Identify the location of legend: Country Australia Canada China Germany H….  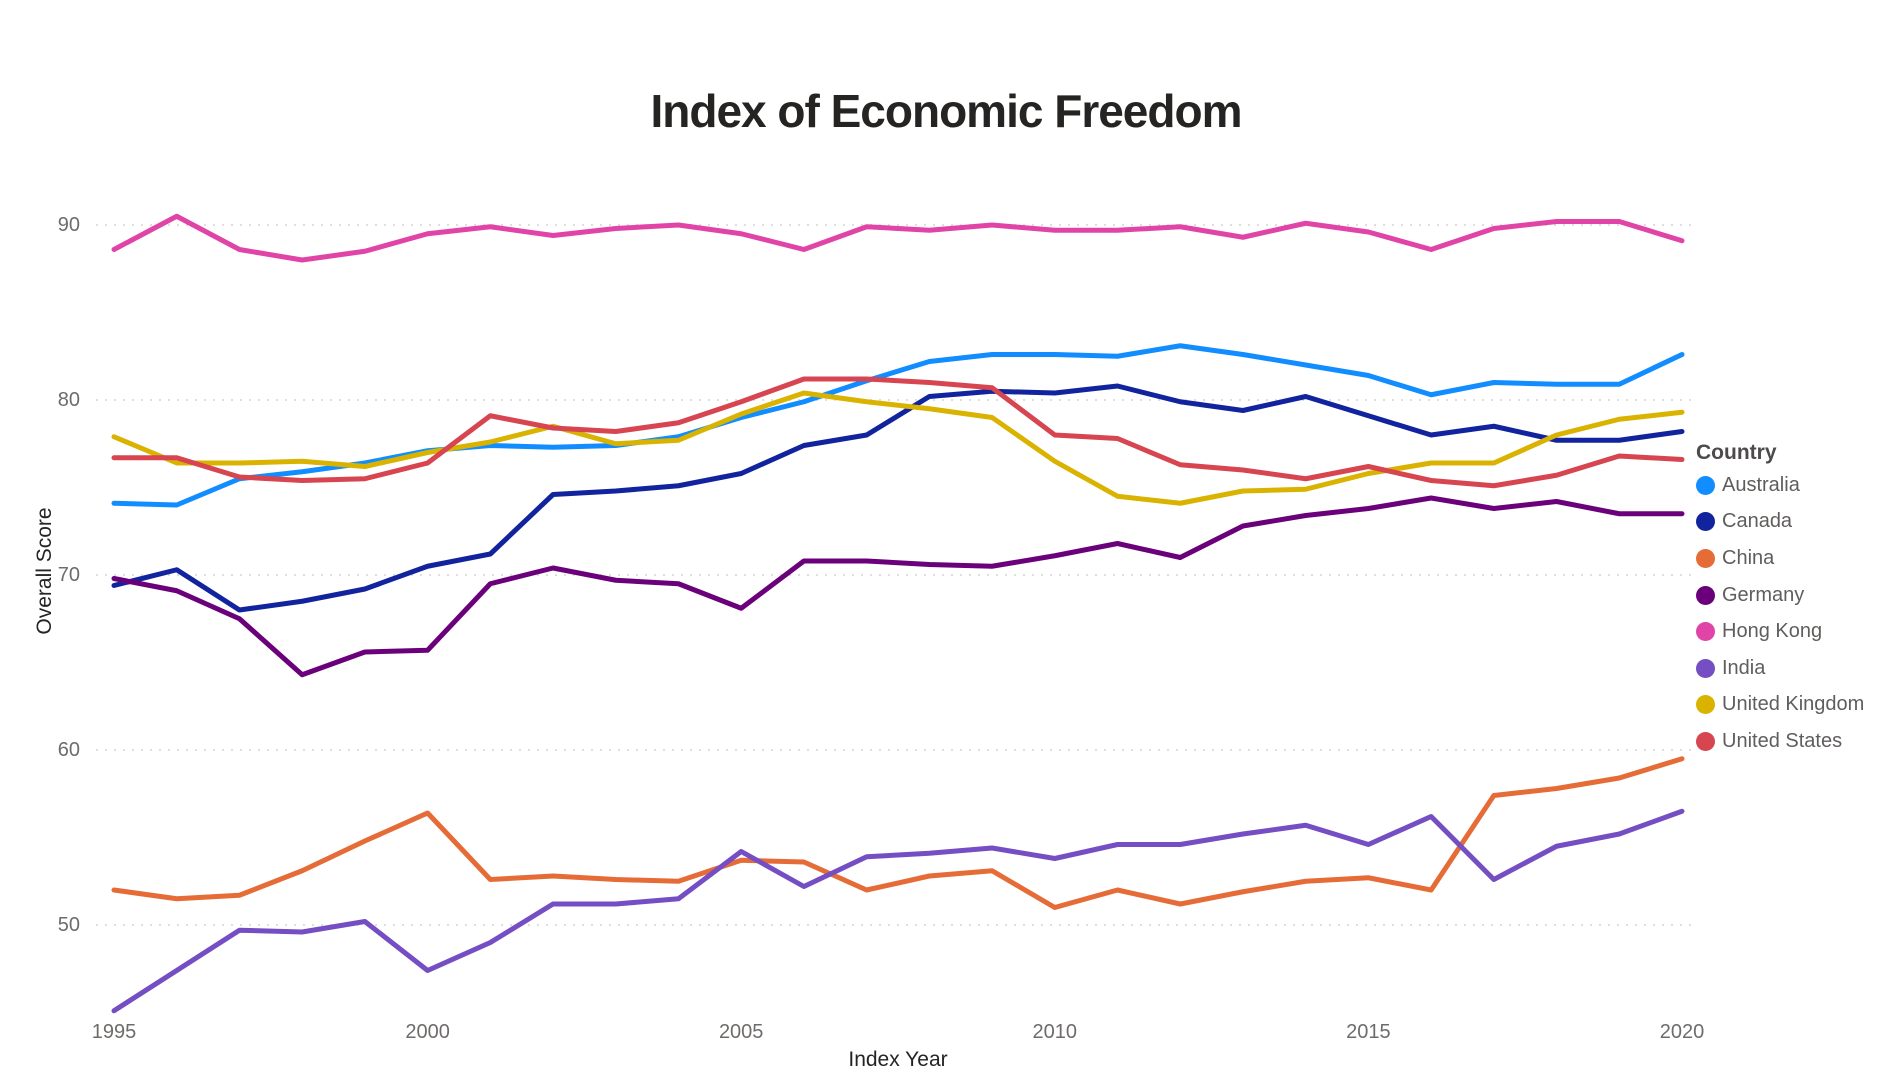
(1794, 599).